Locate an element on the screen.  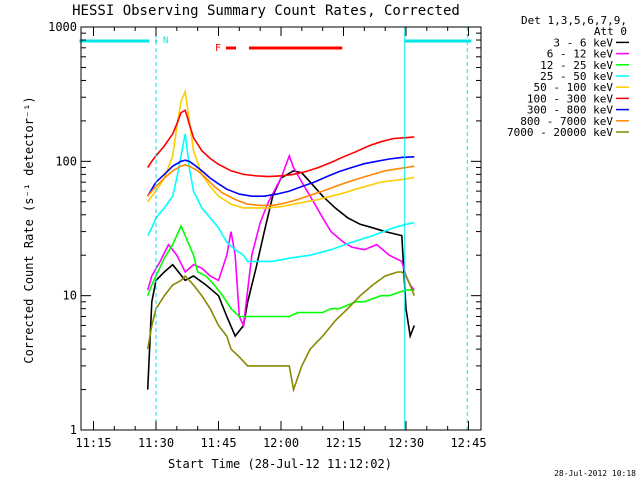
night-bar-label: N is located at coordinates (165, 41).